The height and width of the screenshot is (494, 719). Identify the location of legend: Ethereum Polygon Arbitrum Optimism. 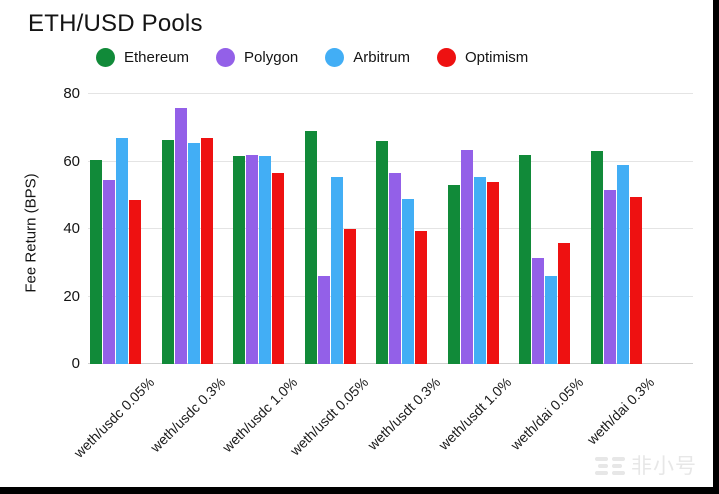
(312, 57).